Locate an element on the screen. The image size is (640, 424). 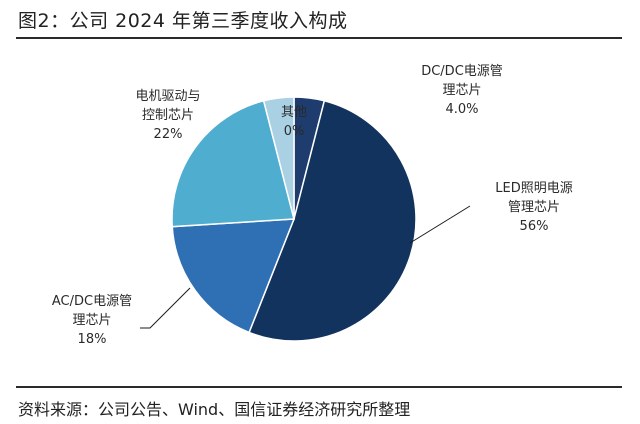
pie-slice-motor is located at coordinates (233, 163).